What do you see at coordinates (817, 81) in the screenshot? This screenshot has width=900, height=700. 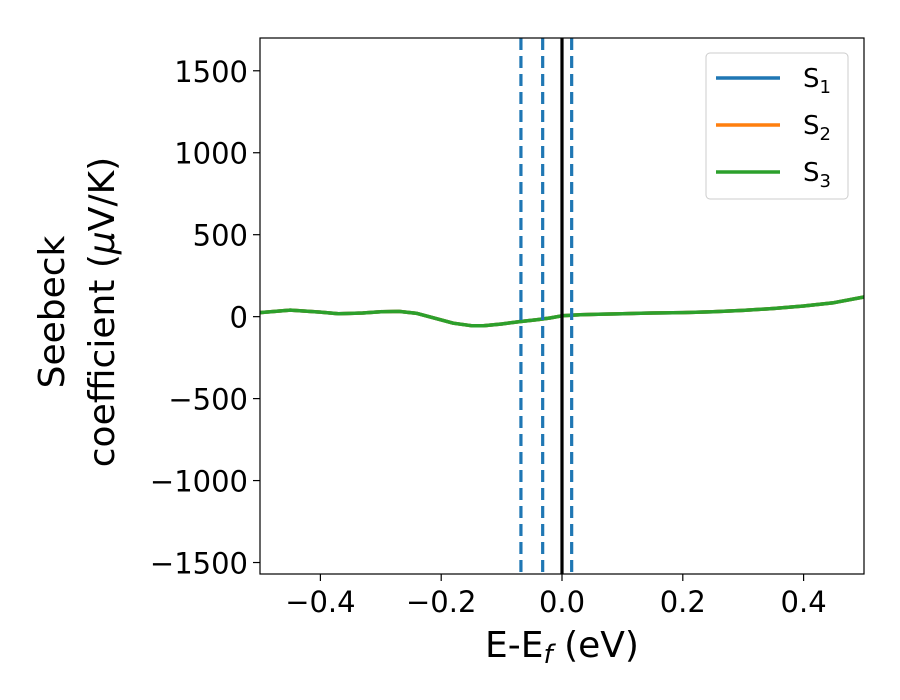 I see `legend-label-1: S1` at bounding box center [817, 81].